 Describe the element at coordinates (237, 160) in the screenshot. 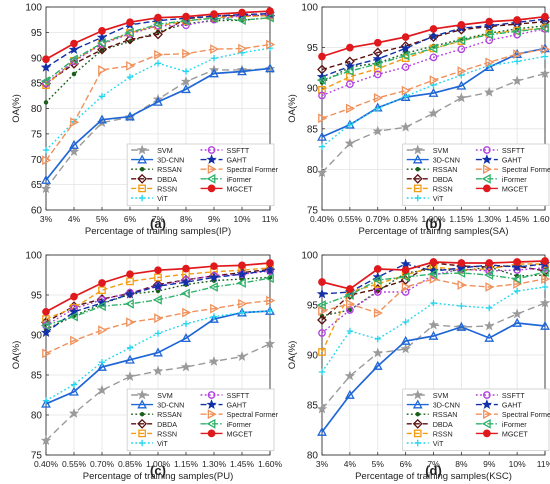

I see `legend-label: GAHT` at that location.